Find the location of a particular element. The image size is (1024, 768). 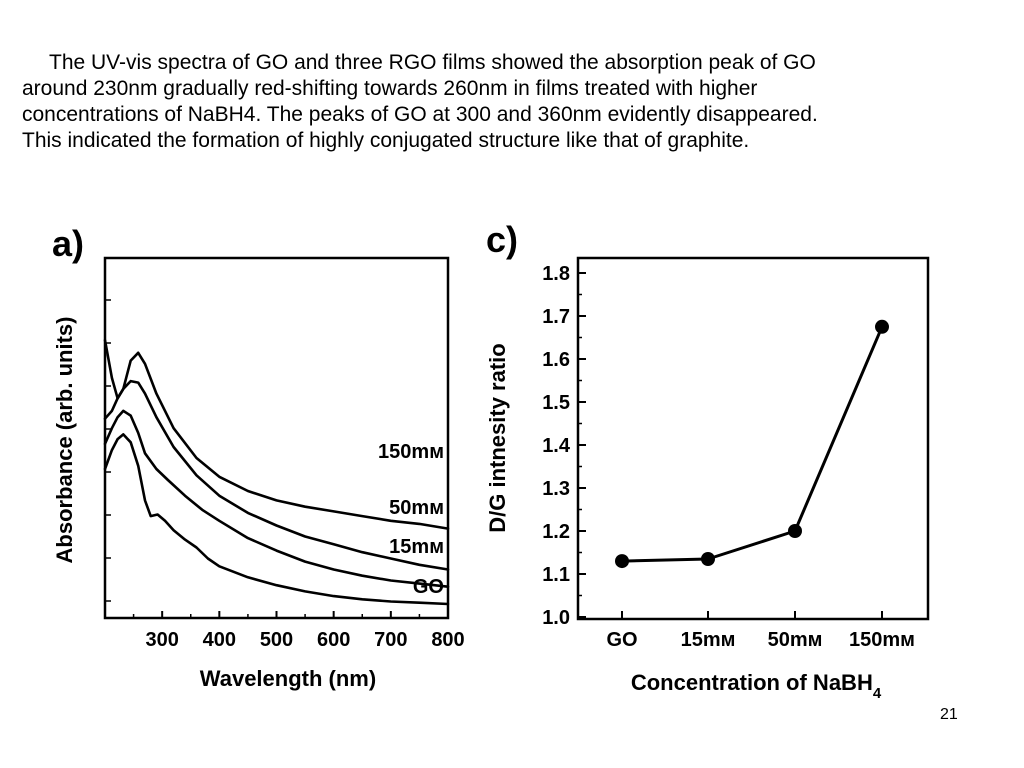

panel-label-a: a) is located at coordinates (68, 243).